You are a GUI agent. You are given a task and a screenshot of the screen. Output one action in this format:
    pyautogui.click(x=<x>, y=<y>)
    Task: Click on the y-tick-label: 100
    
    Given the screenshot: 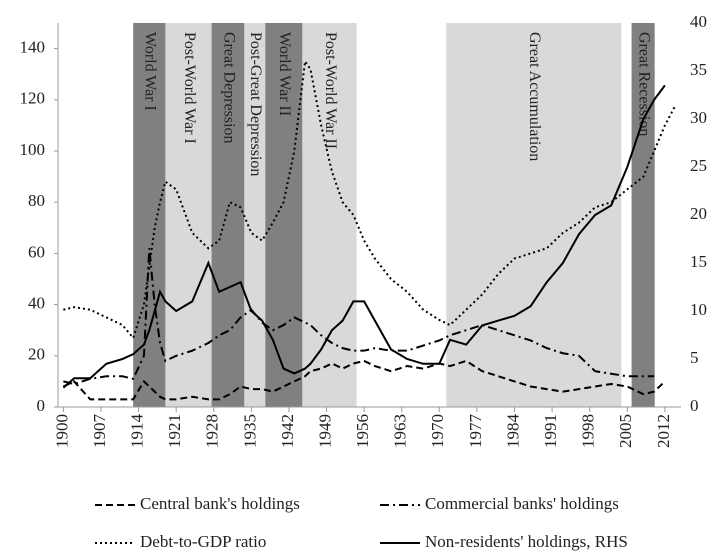 What is the action you would take?
    pyautogui.click(x=33, y=149)
    